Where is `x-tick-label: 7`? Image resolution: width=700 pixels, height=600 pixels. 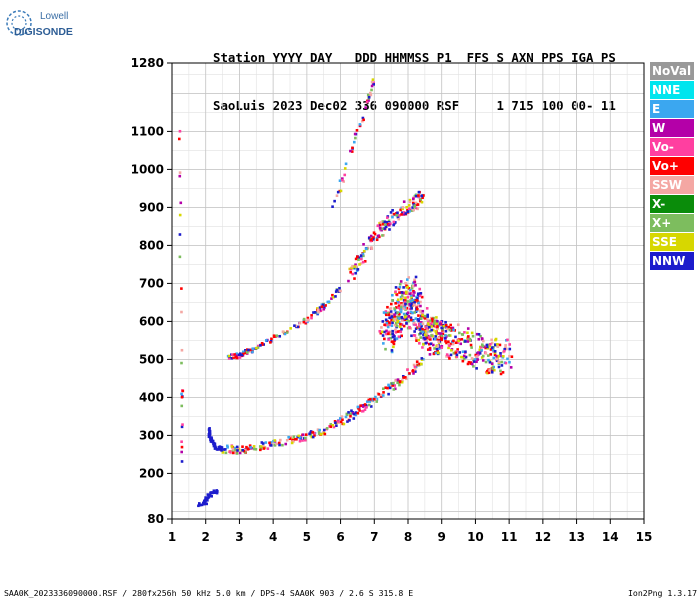 x-tick-label: 7 is located at coordinates (374, 537).